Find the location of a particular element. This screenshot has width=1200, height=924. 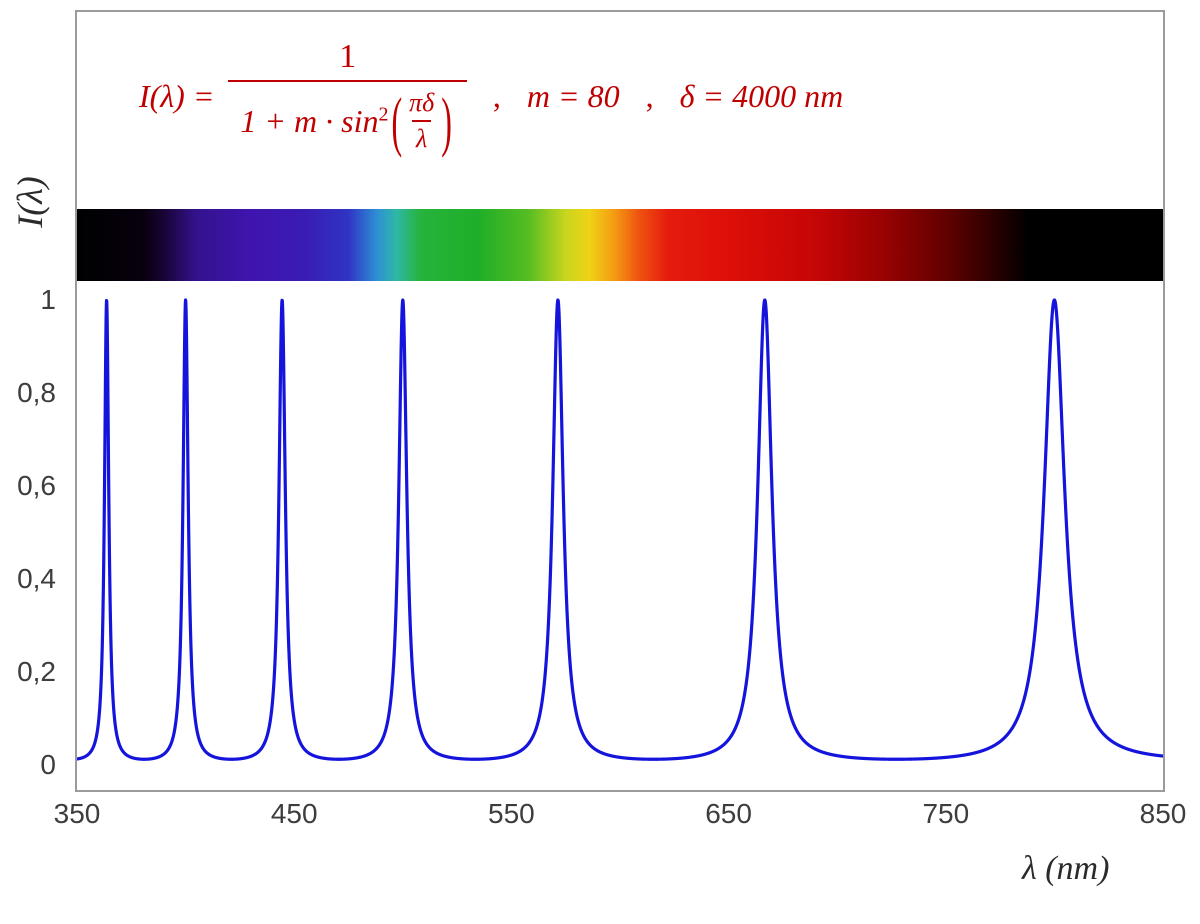

y-axis-tick-labels: 1 0,8 0,6 0,4 0,2 0 is located at coordinates (32, 462).